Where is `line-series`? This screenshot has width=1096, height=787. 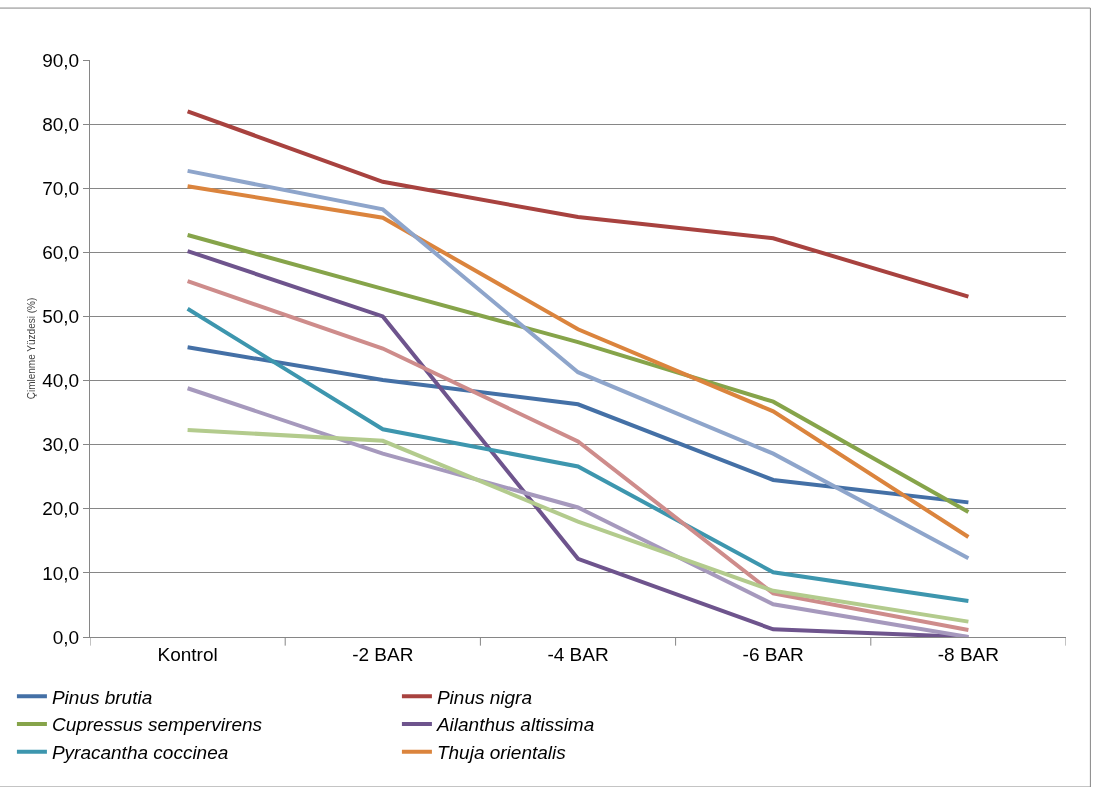 line-series is located at coordinates (578, 425).